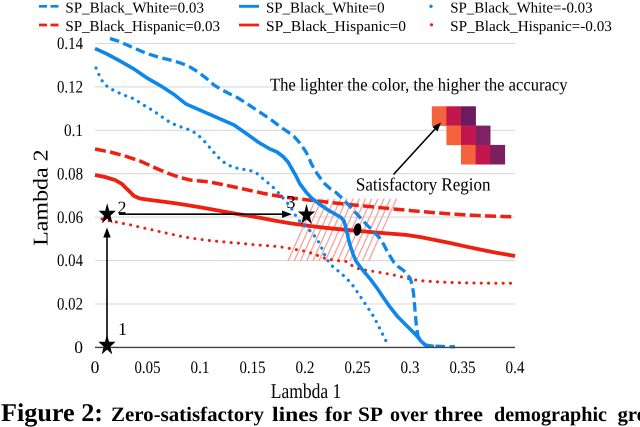  I want to click on svg-text: 0.06, so click(70, 217).